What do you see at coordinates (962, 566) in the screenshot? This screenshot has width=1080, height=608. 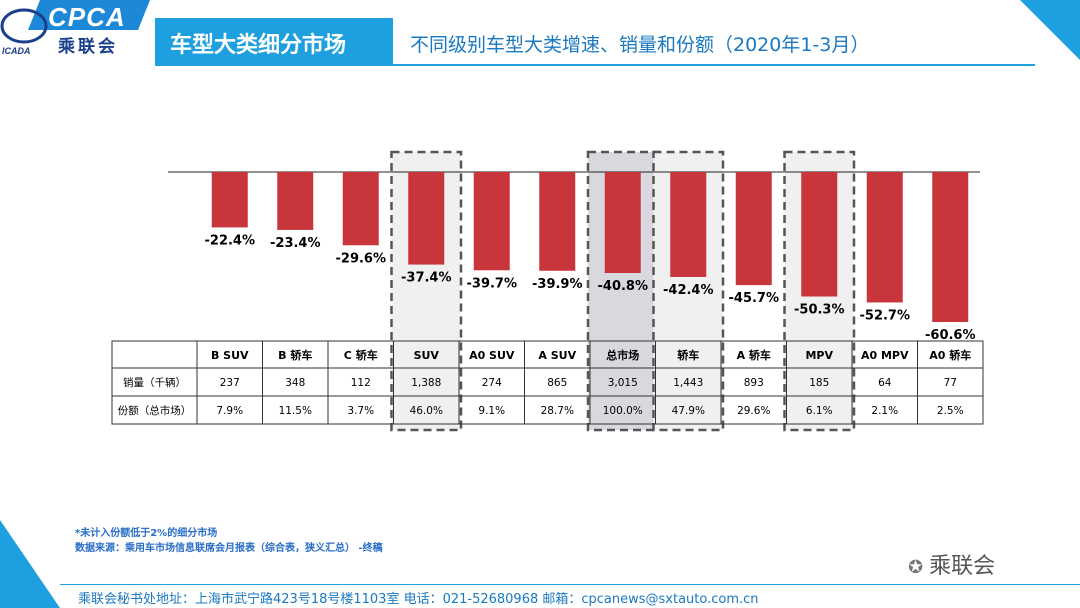 I see `wechat-name: 乘联会` at bounding box center [962, 566].